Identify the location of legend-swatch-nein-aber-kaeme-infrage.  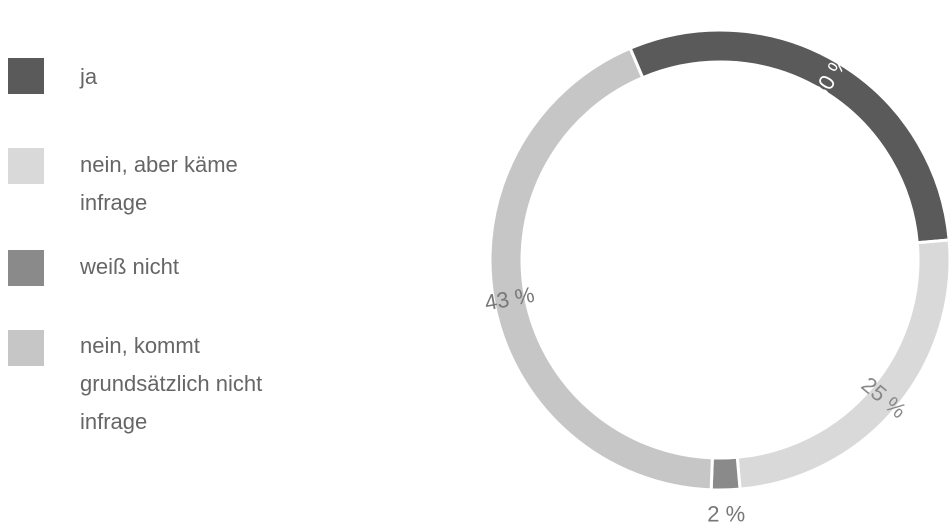
(26, 166).